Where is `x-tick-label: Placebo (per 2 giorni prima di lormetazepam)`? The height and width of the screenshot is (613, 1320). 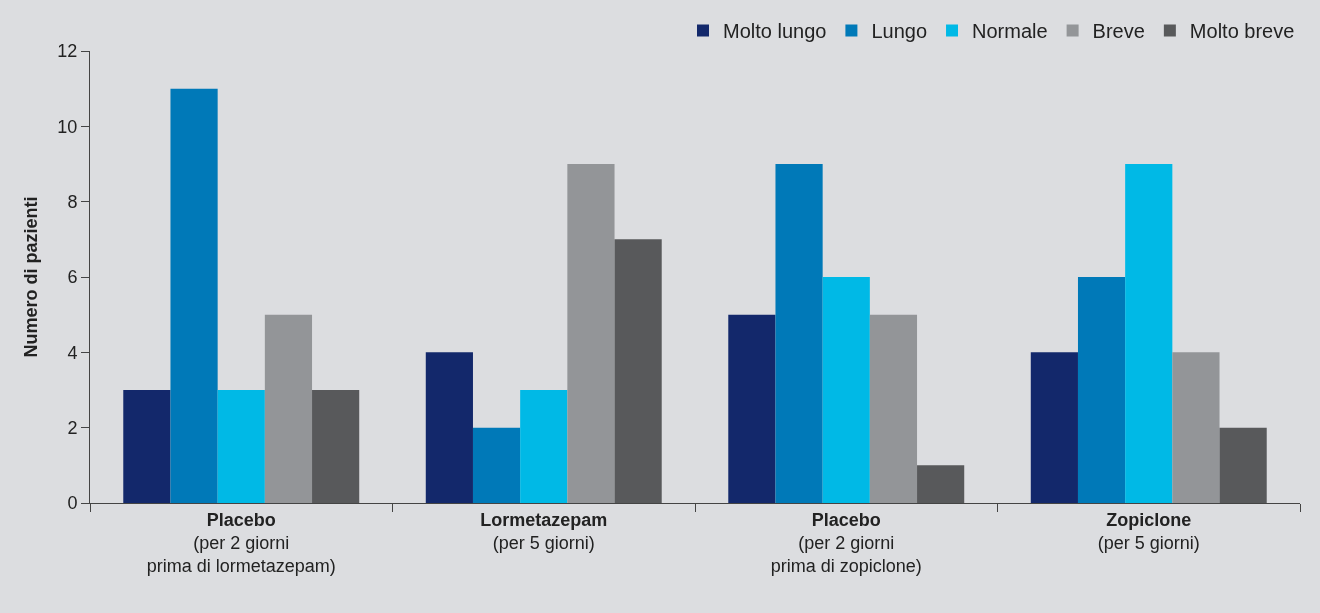
x-tick-label: Placebo (per 2 giorni prima di lormetazepam) is located at coordinates (241, 543).